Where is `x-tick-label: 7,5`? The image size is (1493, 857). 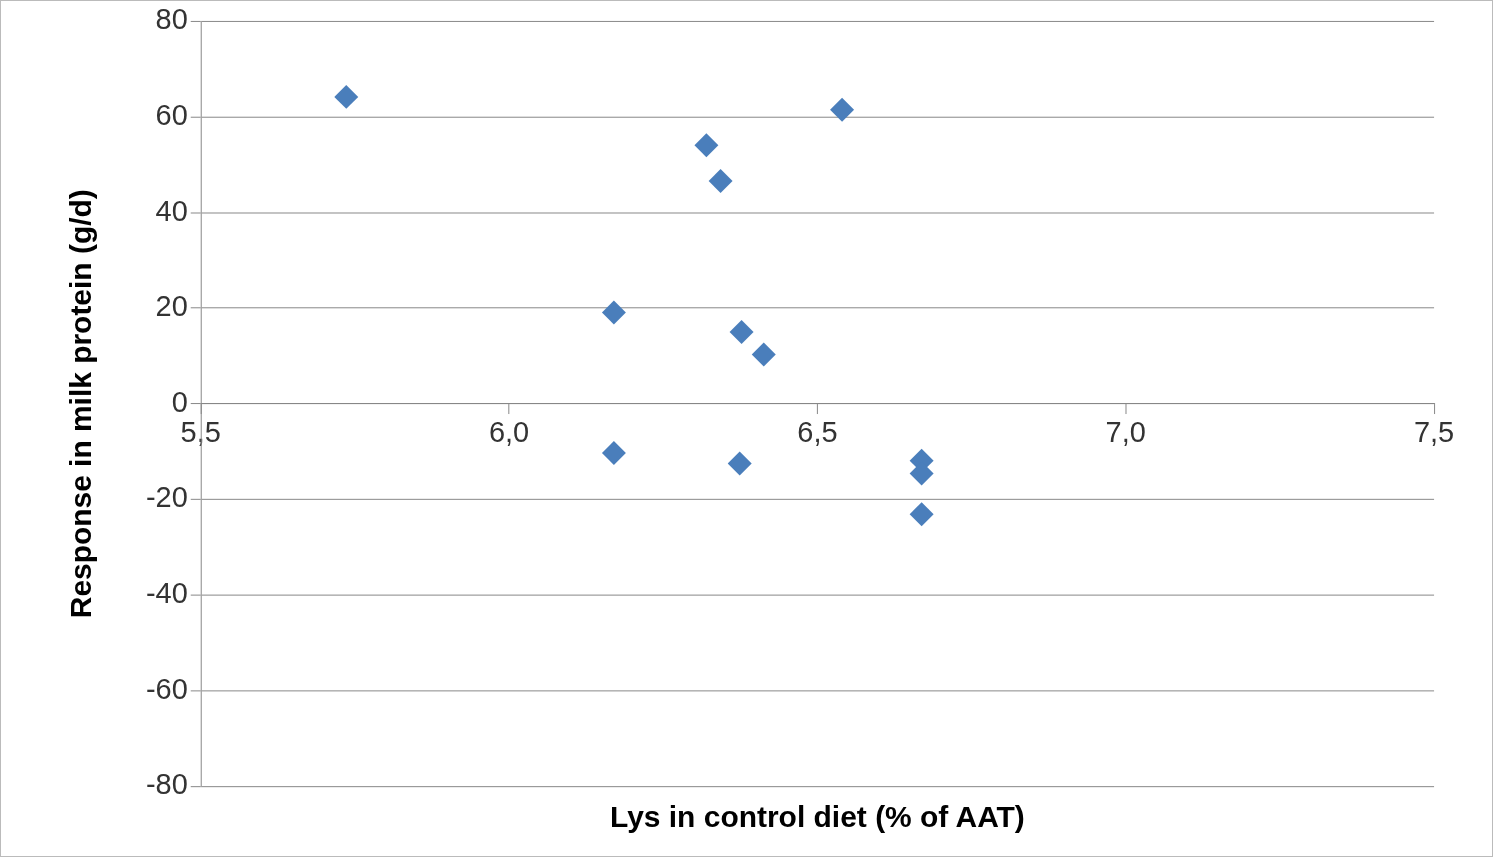 x-tick-label: 7,5 is located at coordinates (1434, 432).